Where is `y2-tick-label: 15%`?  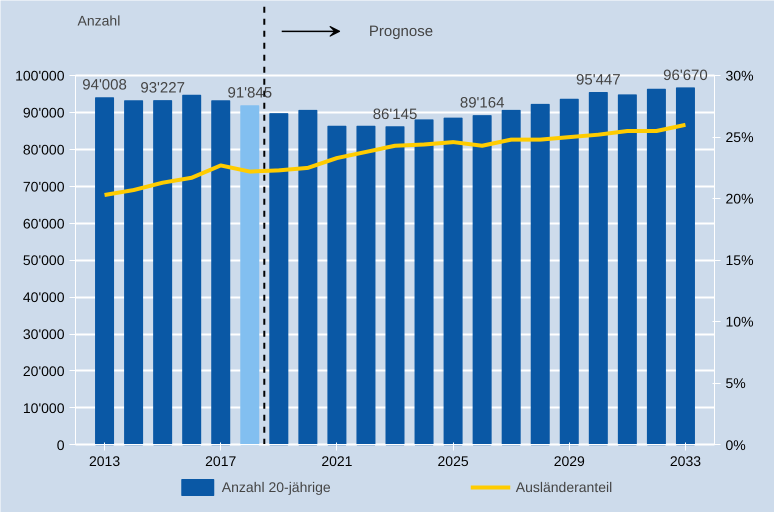 y2-tick-label: 15% is located at coordinates (740, 260).